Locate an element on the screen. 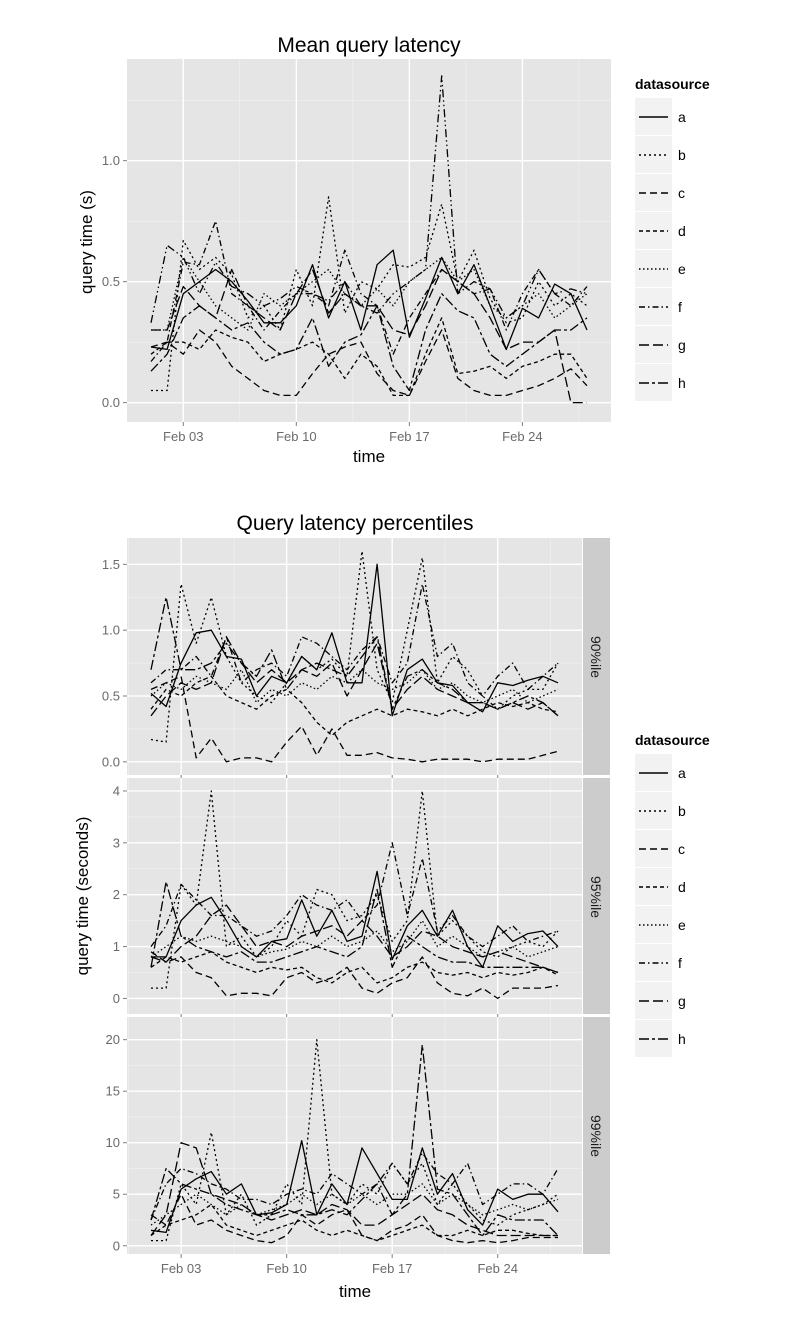 Image resolution: width=794 pixels, height=1336 pixels. chart2-facet1-y-tick-label: 1.0 is located at coordinates (111, 630).